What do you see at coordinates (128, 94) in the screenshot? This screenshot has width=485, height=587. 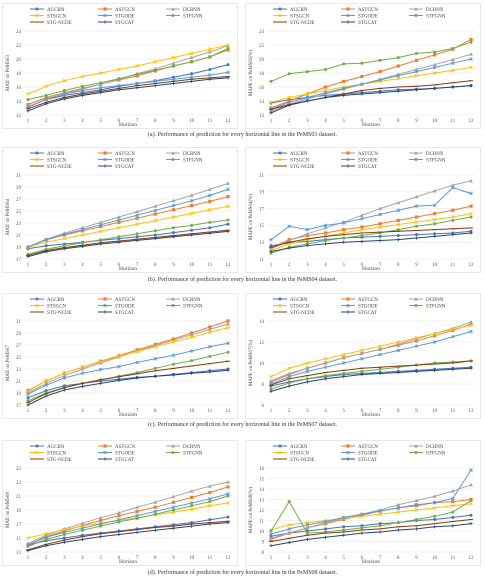 I see `series-stgcat` at bounding box center [128, 94].